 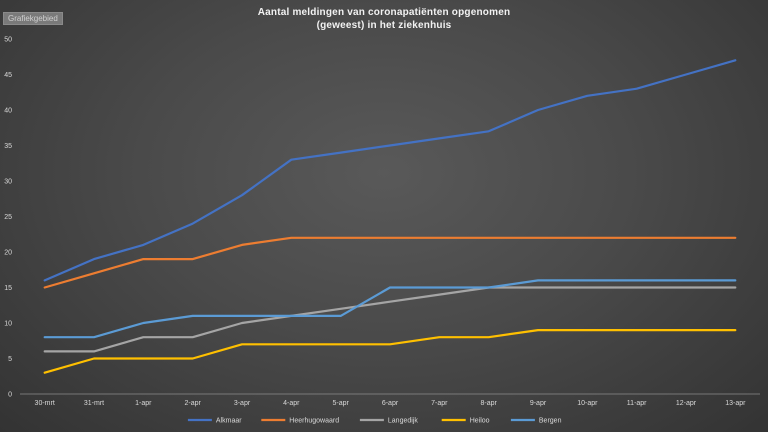 What do you see at coordinates (8, 253) in the screenshot?
I see `y-tick-label: 20` at bounding box center [8, 253].